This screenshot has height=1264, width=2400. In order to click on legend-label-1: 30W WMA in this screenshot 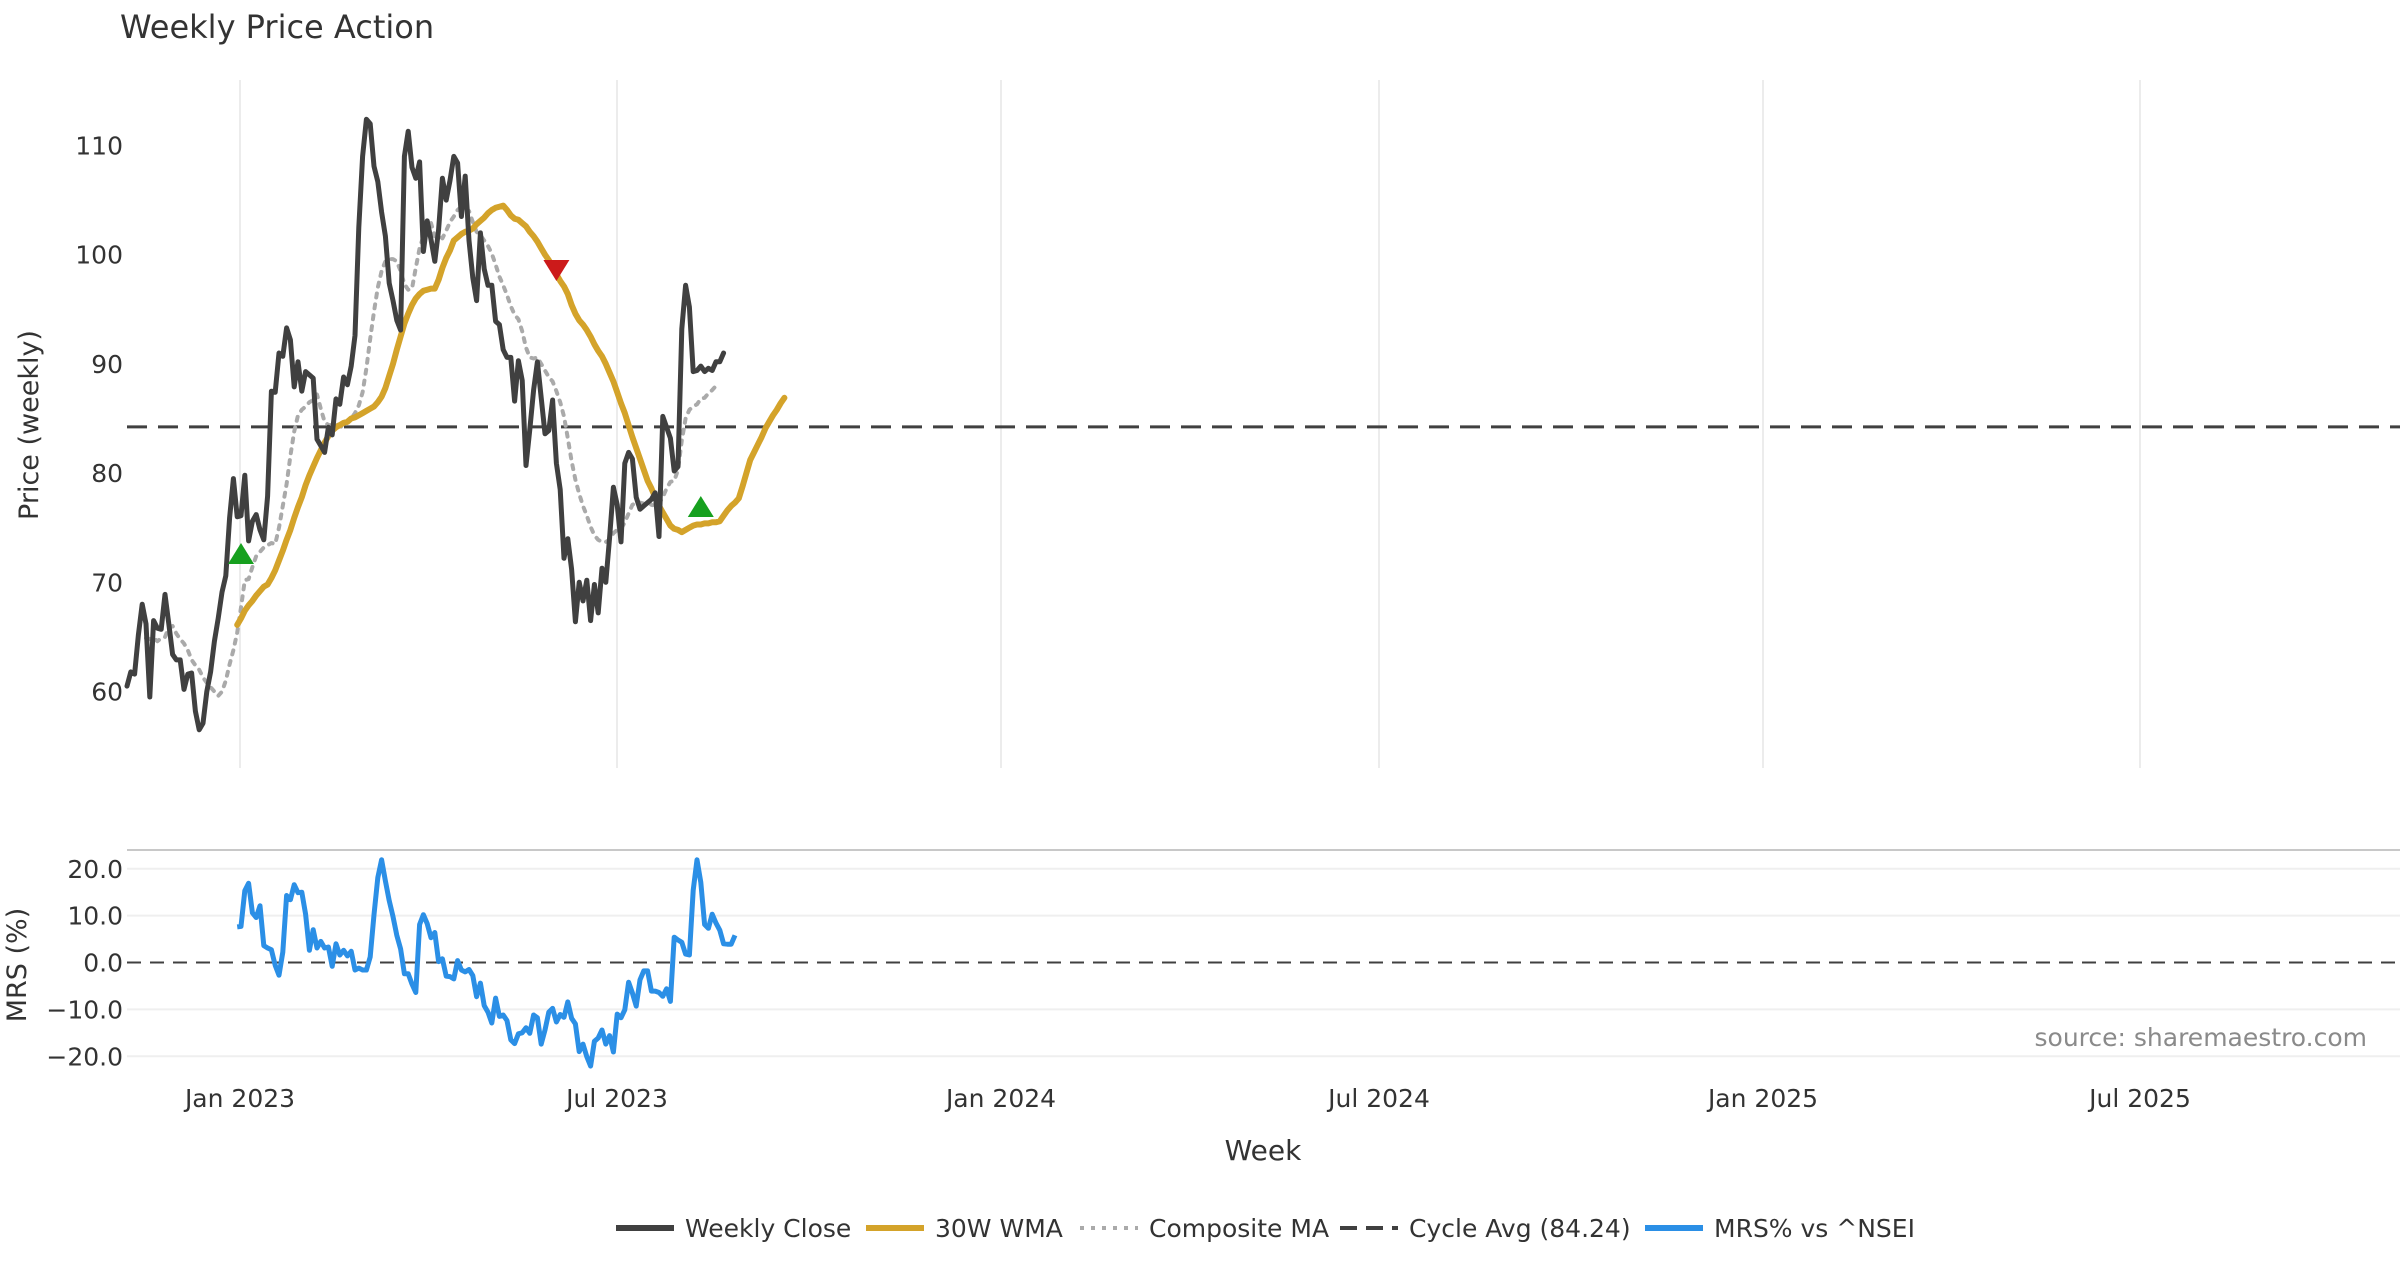, I will do `click(999, 1228)`.